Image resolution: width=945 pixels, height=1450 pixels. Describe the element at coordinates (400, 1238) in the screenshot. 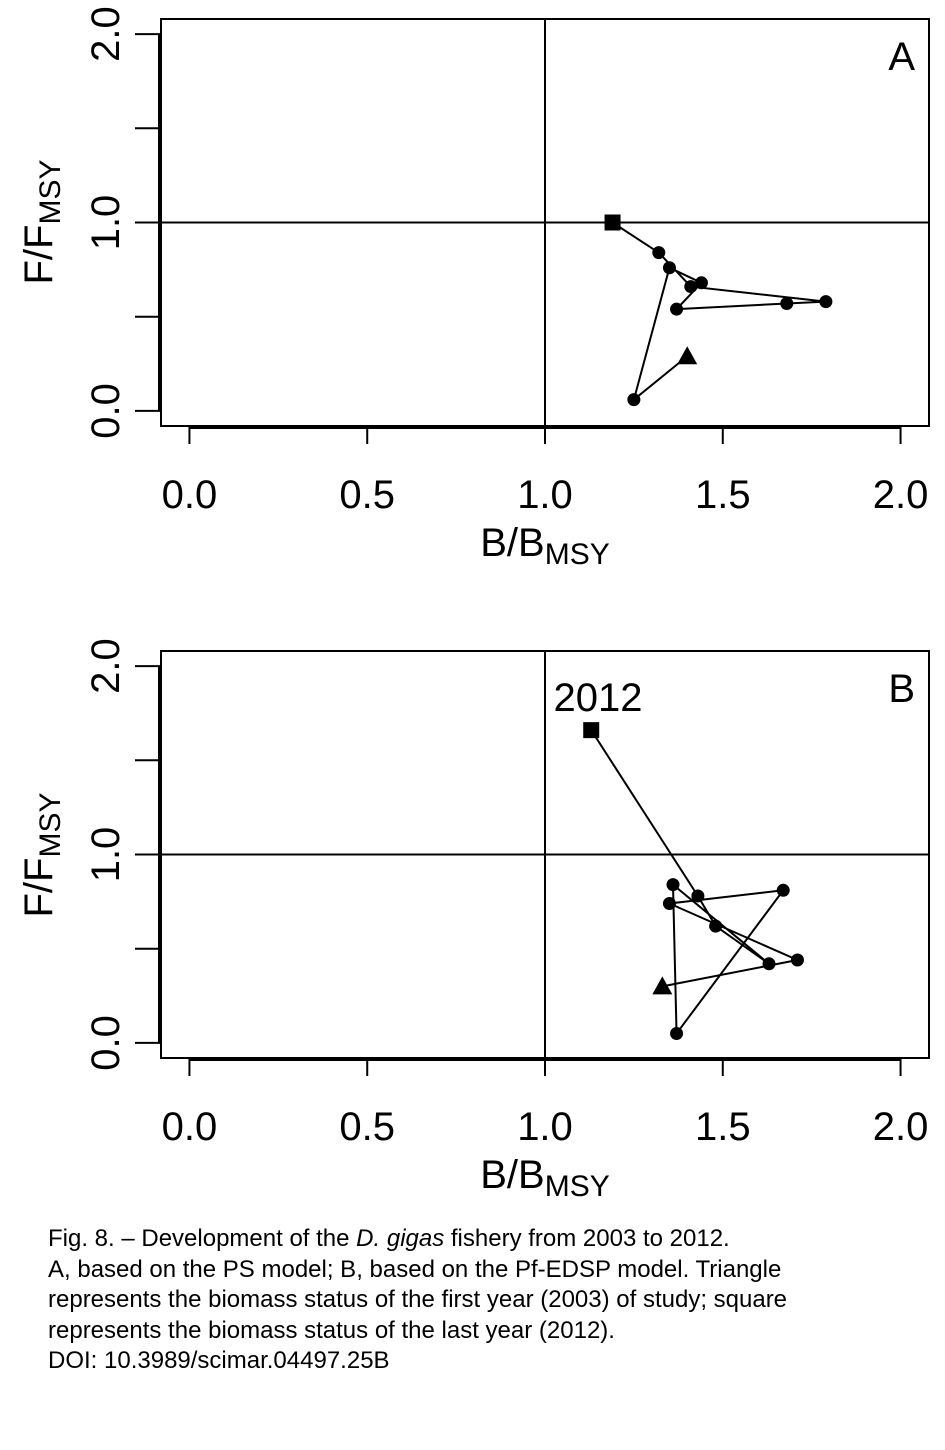

I see `caption-species-name: D. gigas` at that location.